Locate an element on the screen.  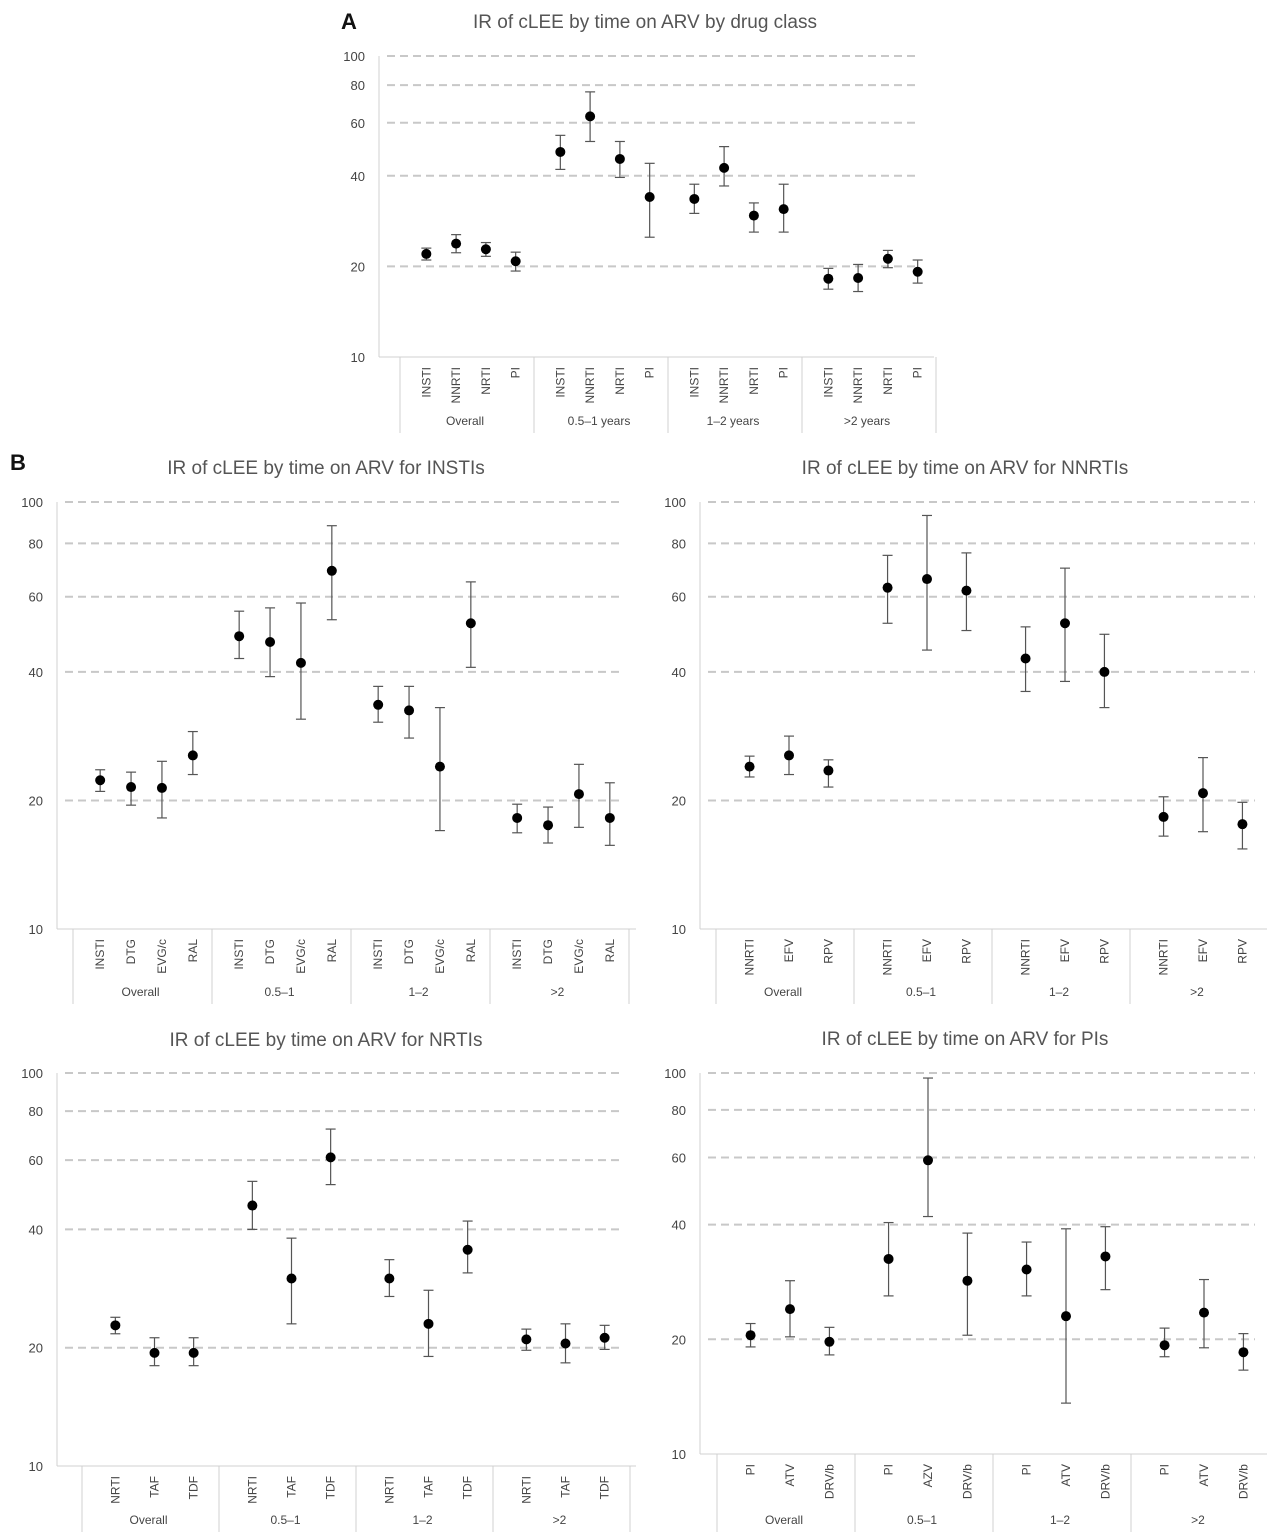
group-label: >2 is located at coordinates (560, 1520).